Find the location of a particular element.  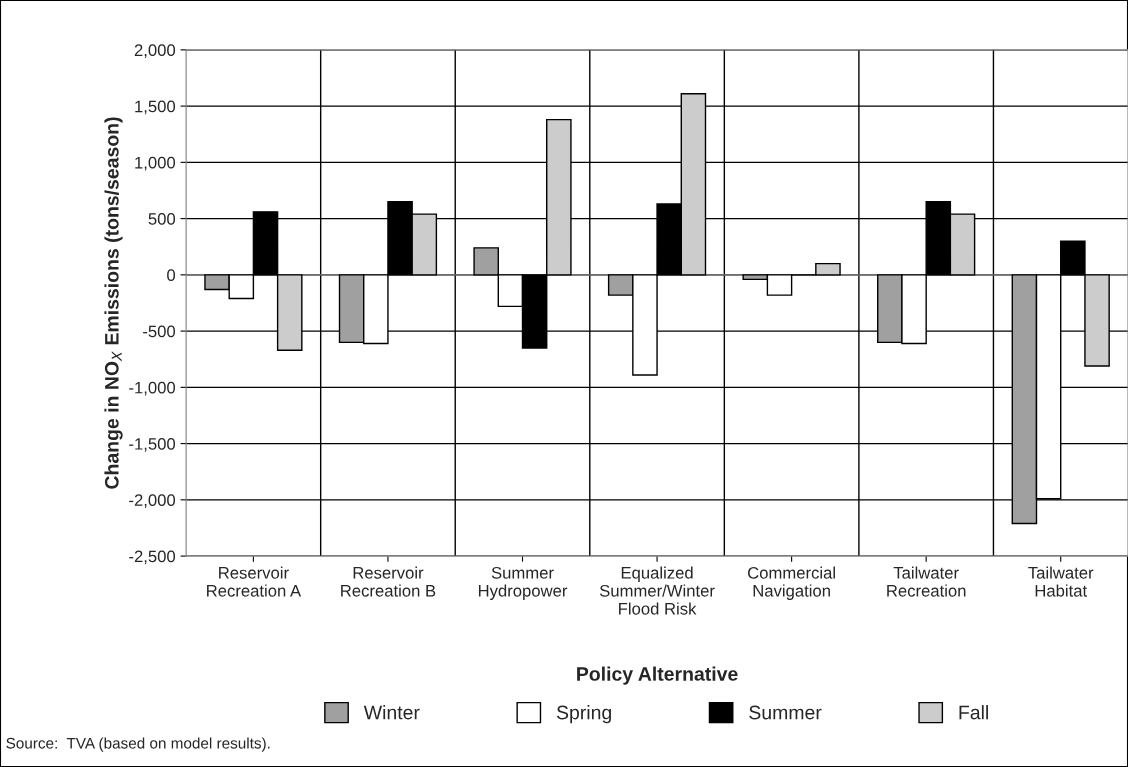

y-tick-label: 2,000 is located at coordinates (155, 51).